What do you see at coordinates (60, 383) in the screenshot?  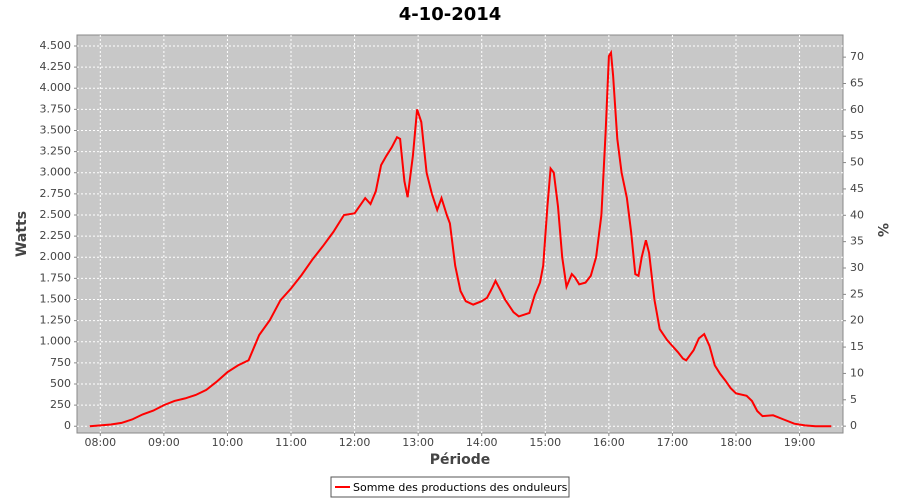 I see `y-tick-label: 500` at bounding box center [60, 383].